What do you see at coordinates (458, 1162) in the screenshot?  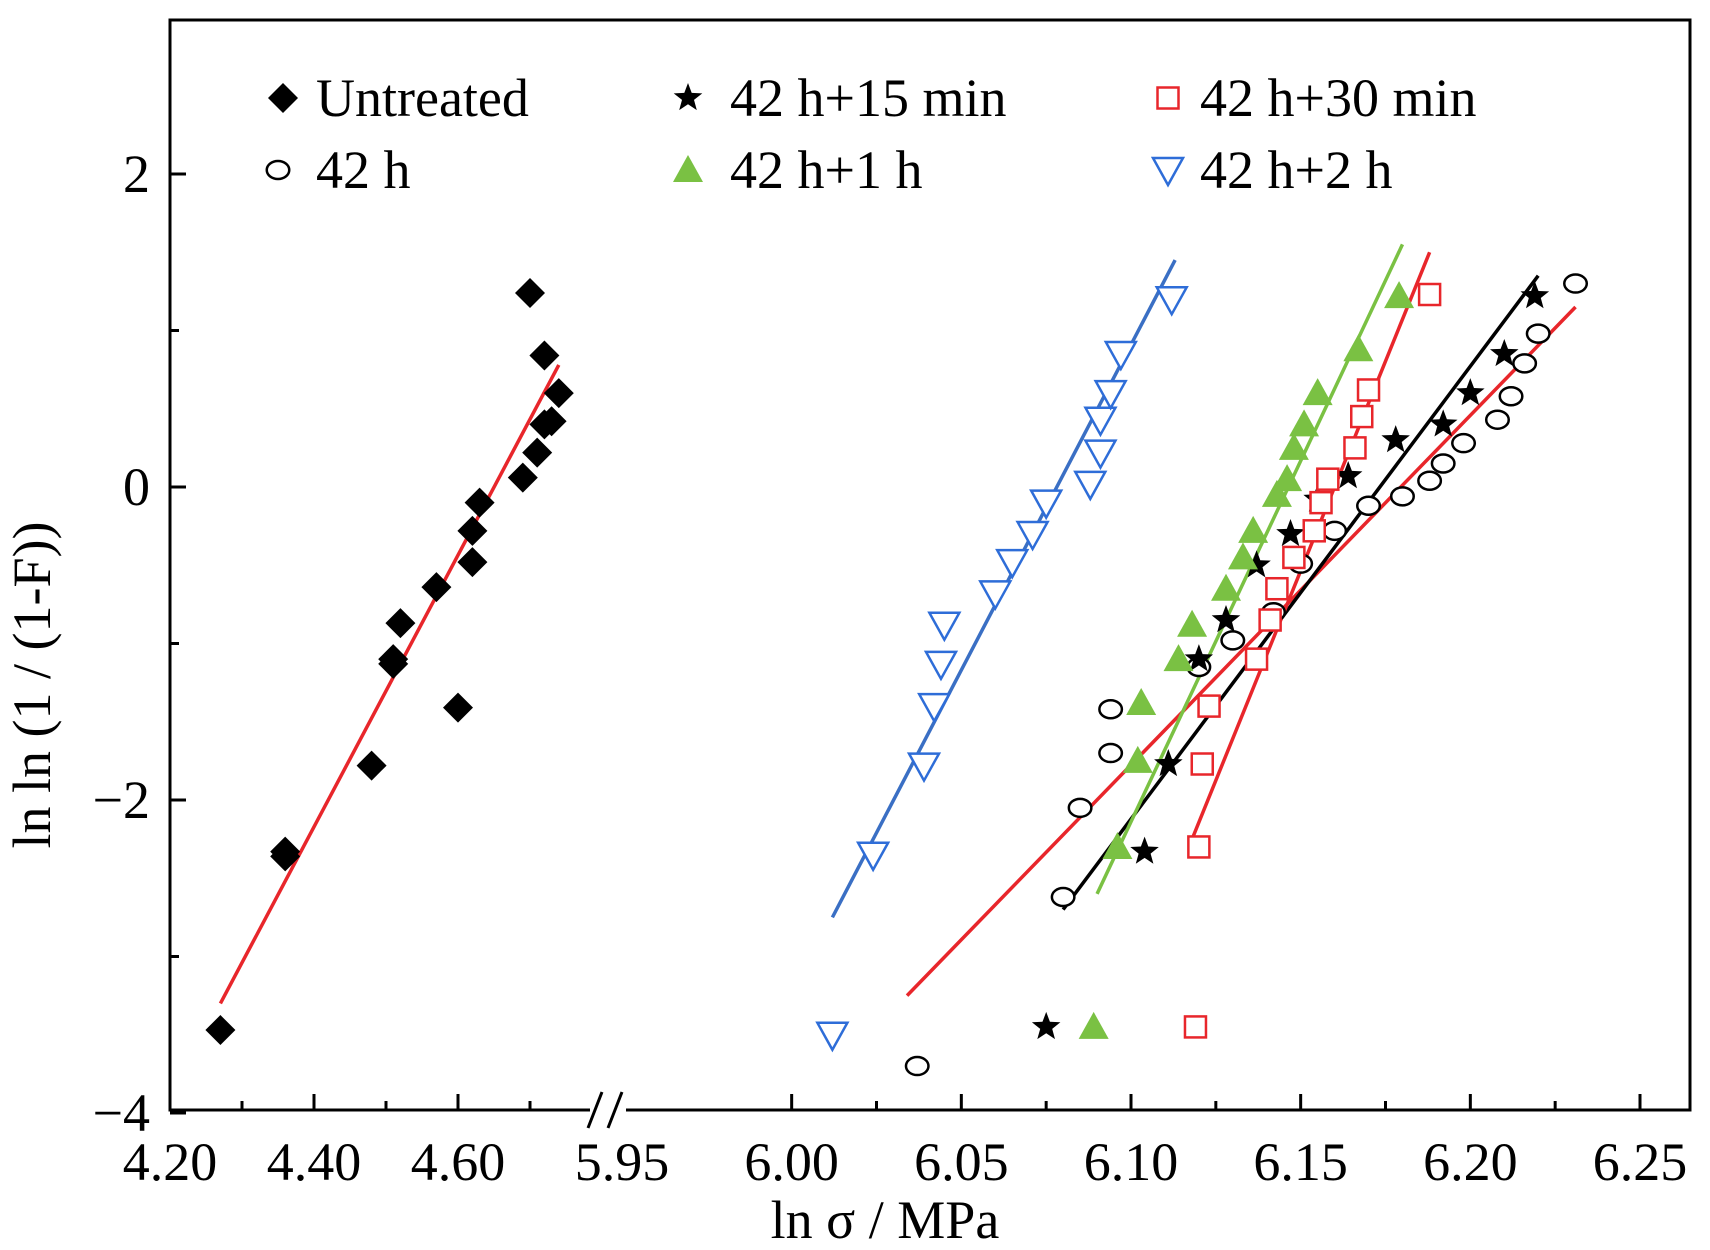 I see `x-tick-label: 4.60` at bounding box center [458, 1162].